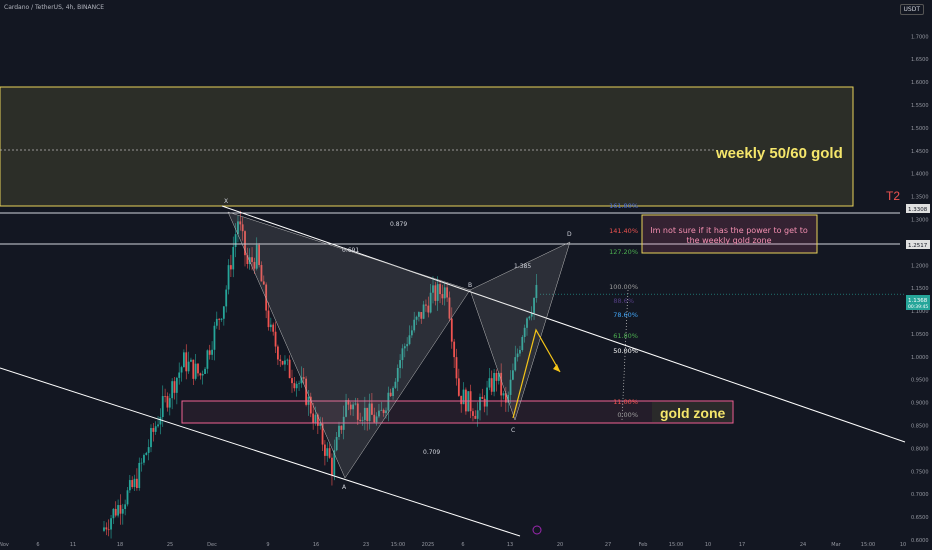 The image size is (932, 550). I want to click on weekly-zone-label: weekly 50/60 gold, so click(779, 153).